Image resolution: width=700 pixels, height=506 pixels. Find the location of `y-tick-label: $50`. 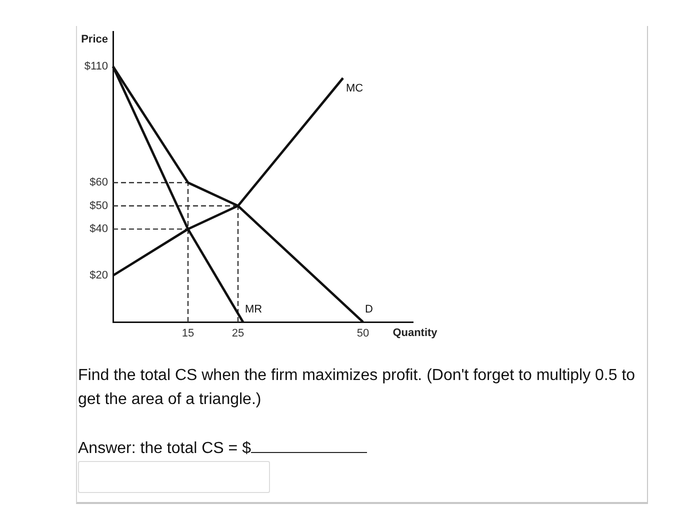

y-tick-label: $50 is located at coordinates (99, 206).